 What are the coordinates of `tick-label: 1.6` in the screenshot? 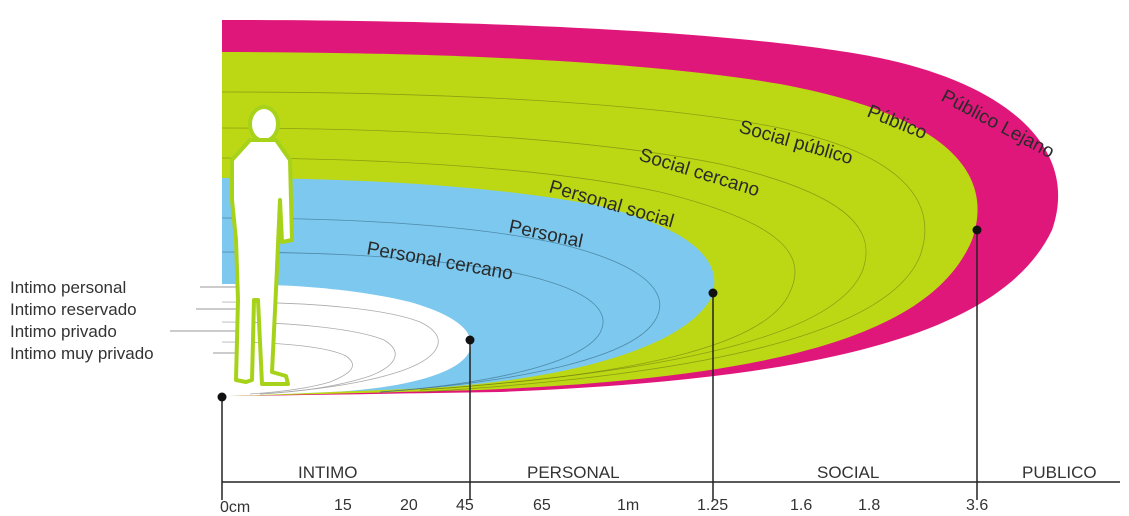 It's located at (801, 505).